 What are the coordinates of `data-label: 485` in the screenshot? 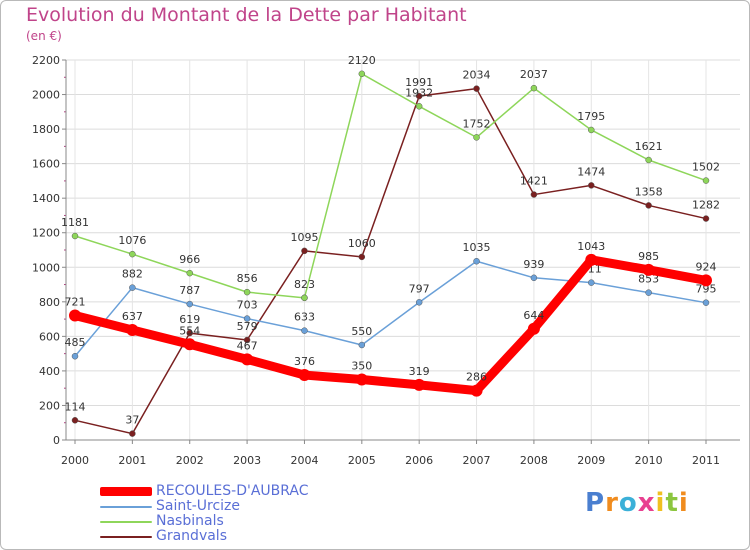 It's located at (75, 342).